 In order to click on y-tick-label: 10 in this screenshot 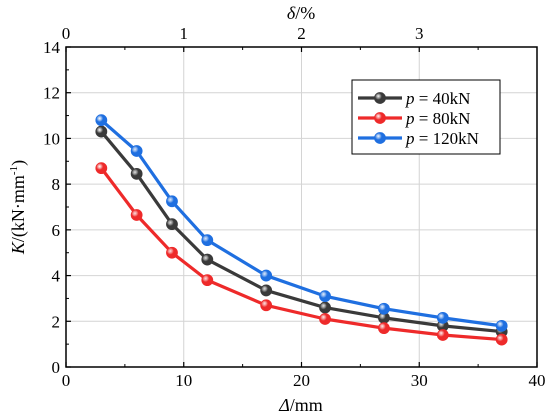, I will do `click(51, 138)`.